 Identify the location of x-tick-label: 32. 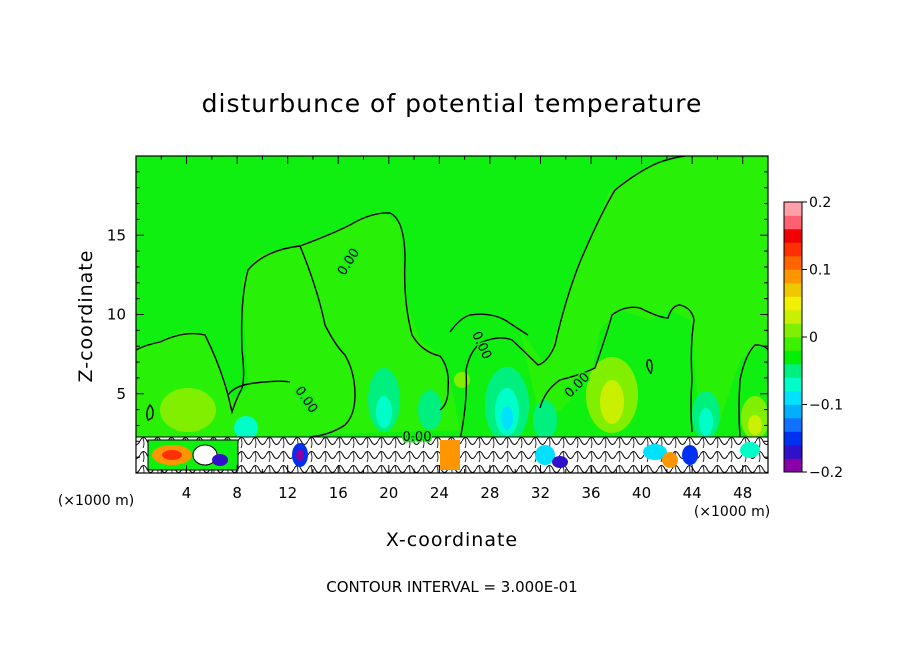
(540, 493).